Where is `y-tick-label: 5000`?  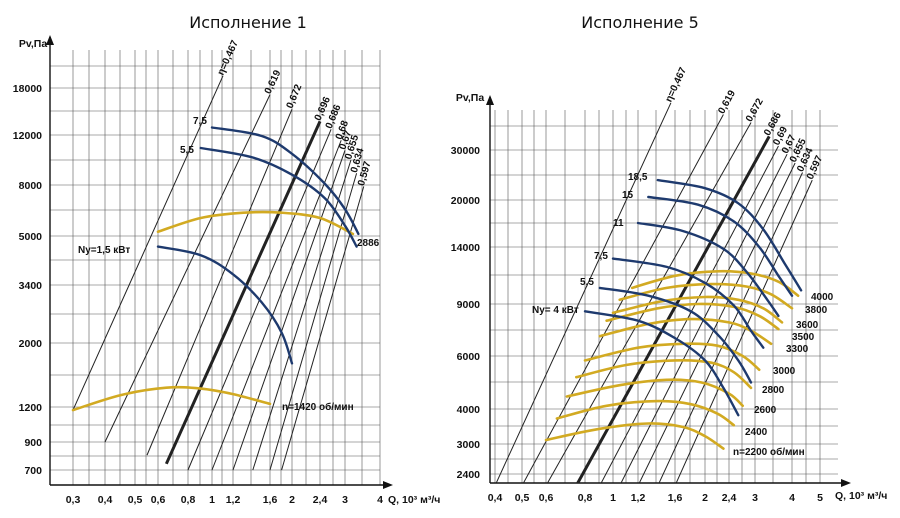 y-tick-label: 5000 is located at coordinates (31, 237).